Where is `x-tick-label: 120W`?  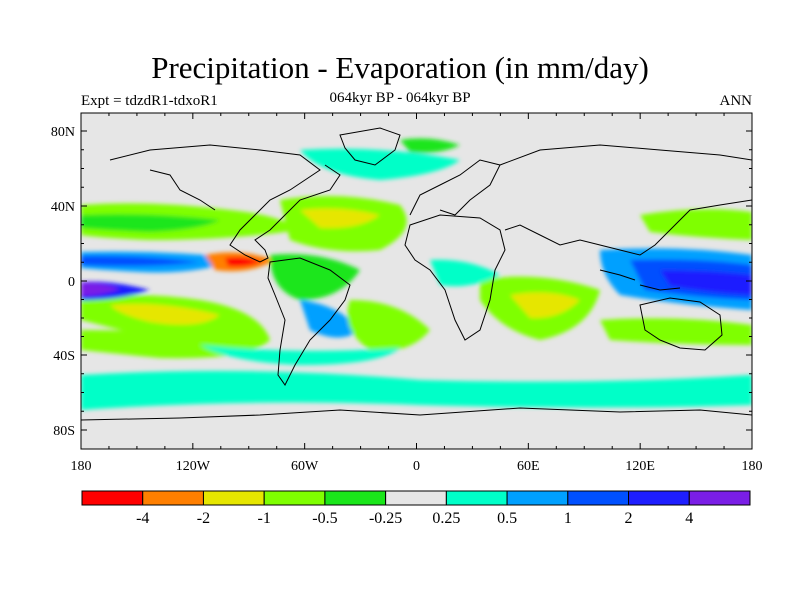 x-tick-label: 120W is located at coordinates (193, 466).